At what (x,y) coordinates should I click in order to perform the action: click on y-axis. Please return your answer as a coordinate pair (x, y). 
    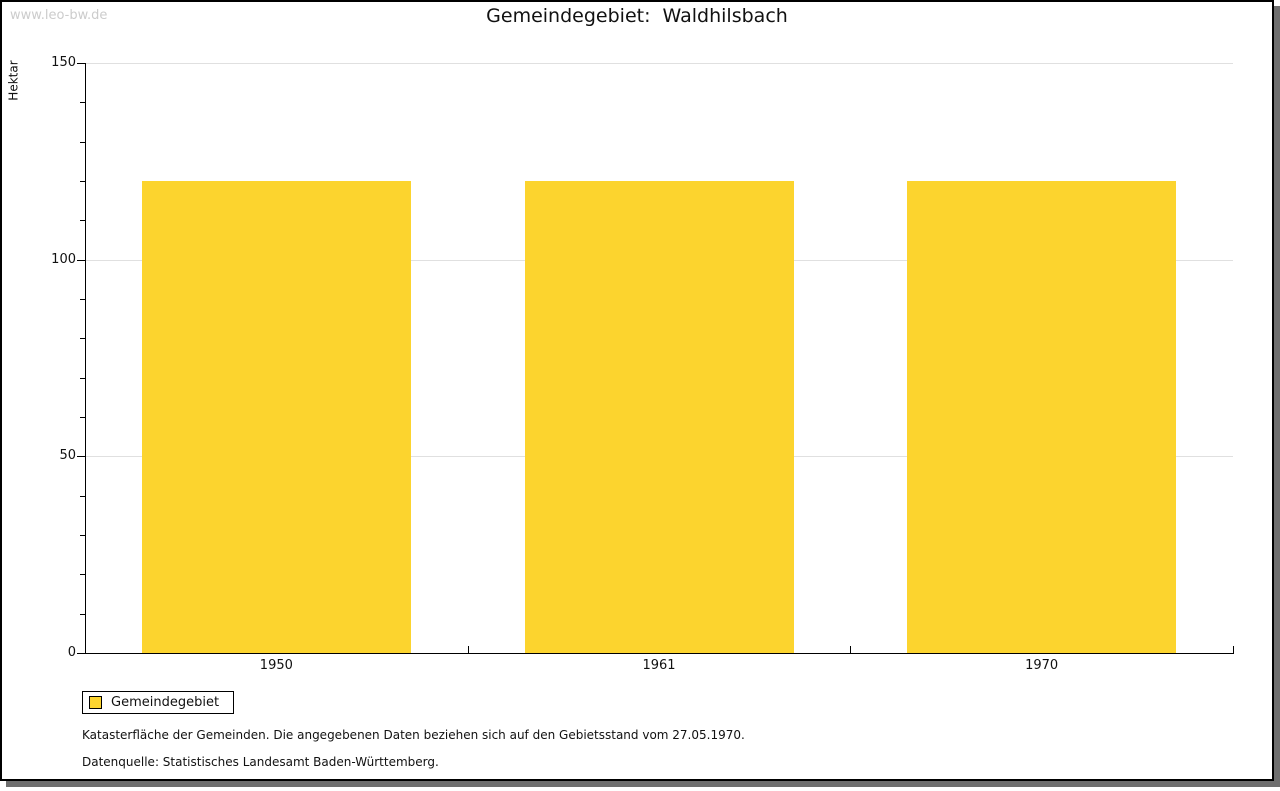
    Looking at the image, I should click on (85, 358).